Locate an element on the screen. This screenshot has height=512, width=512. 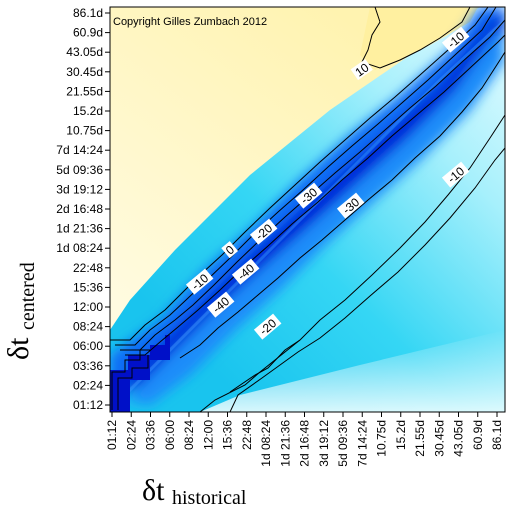
x-axis-title-main: δt is located at coordinates (153, 490).